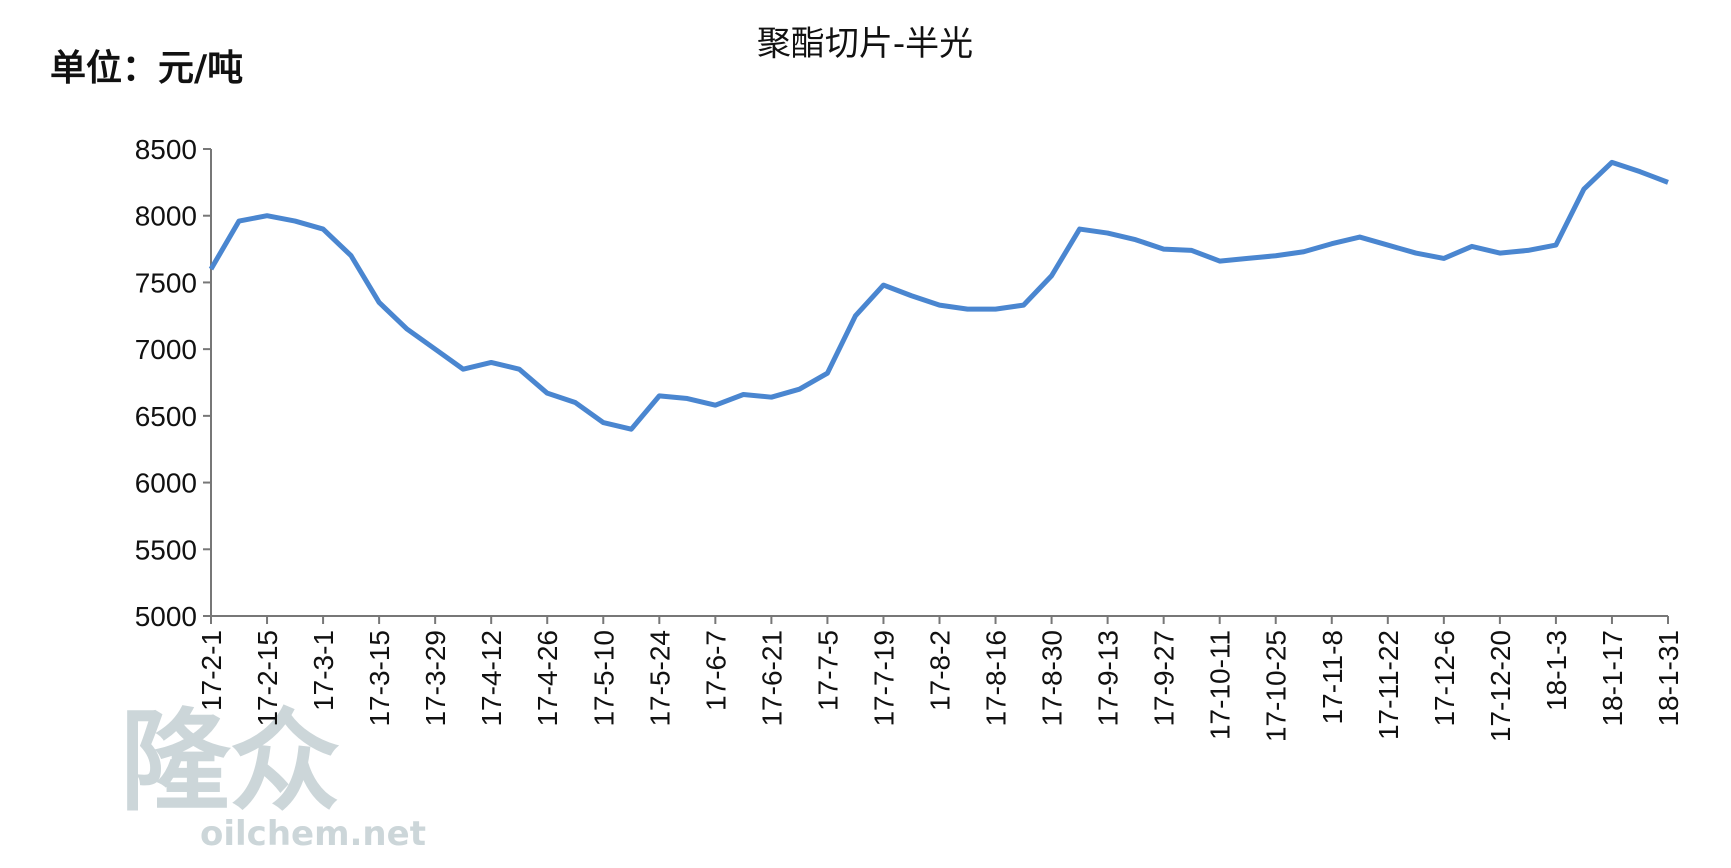 The width and height of the screenshot is (1731, 868). What do you see at coordinates (491, 678) in the screenshot?
I see `x-tick-label: 17-4-12` at bounding box center [491, 678].